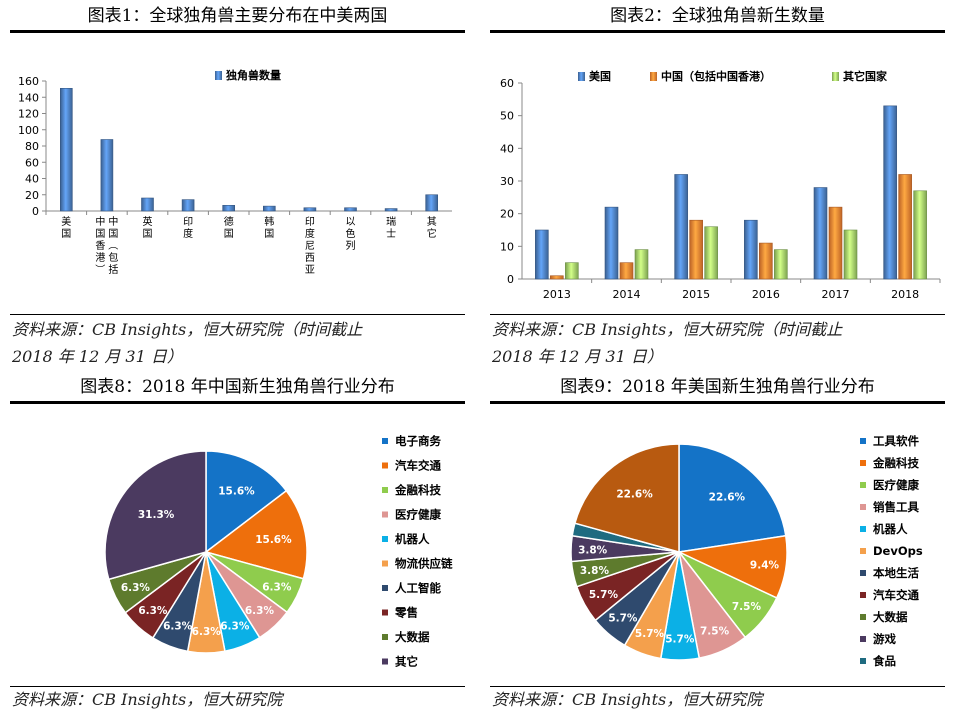 The width and height of the screenshot is (954, 717). Describe the element at coordinates (66, 221) in the screenshot. I see `x-tick-label: 美` at that location.